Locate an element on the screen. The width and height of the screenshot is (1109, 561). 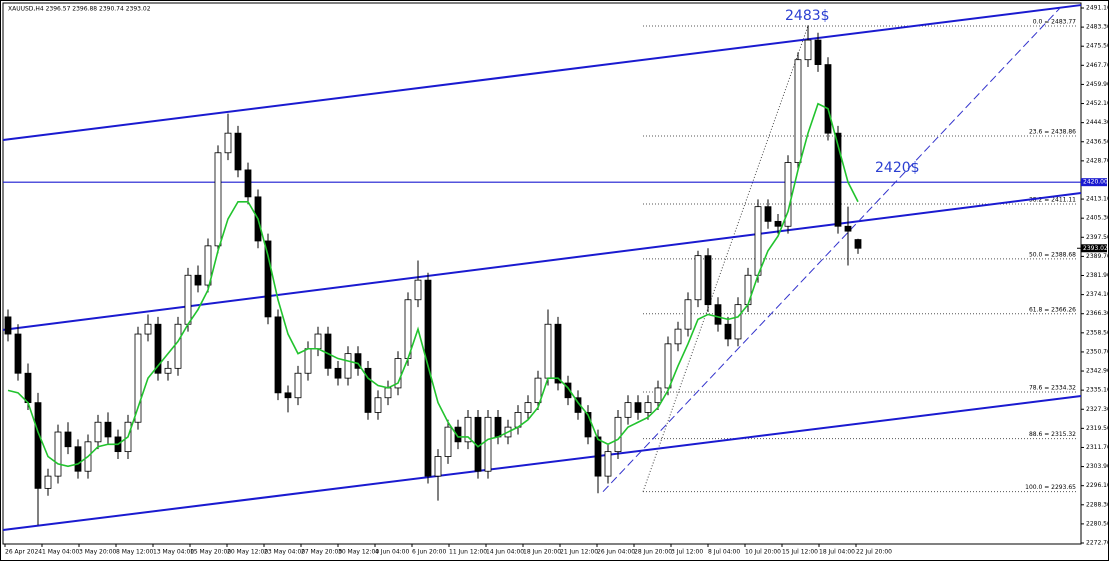
level-box is located at coordinates (1094, 182).